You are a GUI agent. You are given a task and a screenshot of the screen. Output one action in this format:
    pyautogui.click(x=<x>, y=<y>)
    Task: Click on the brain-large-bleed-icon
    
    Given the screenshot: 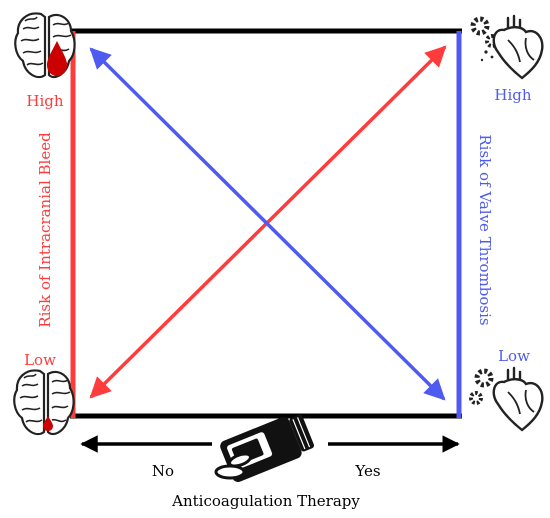 What is the action you would take?
    pyautogui.click(x=45, y=45)
    